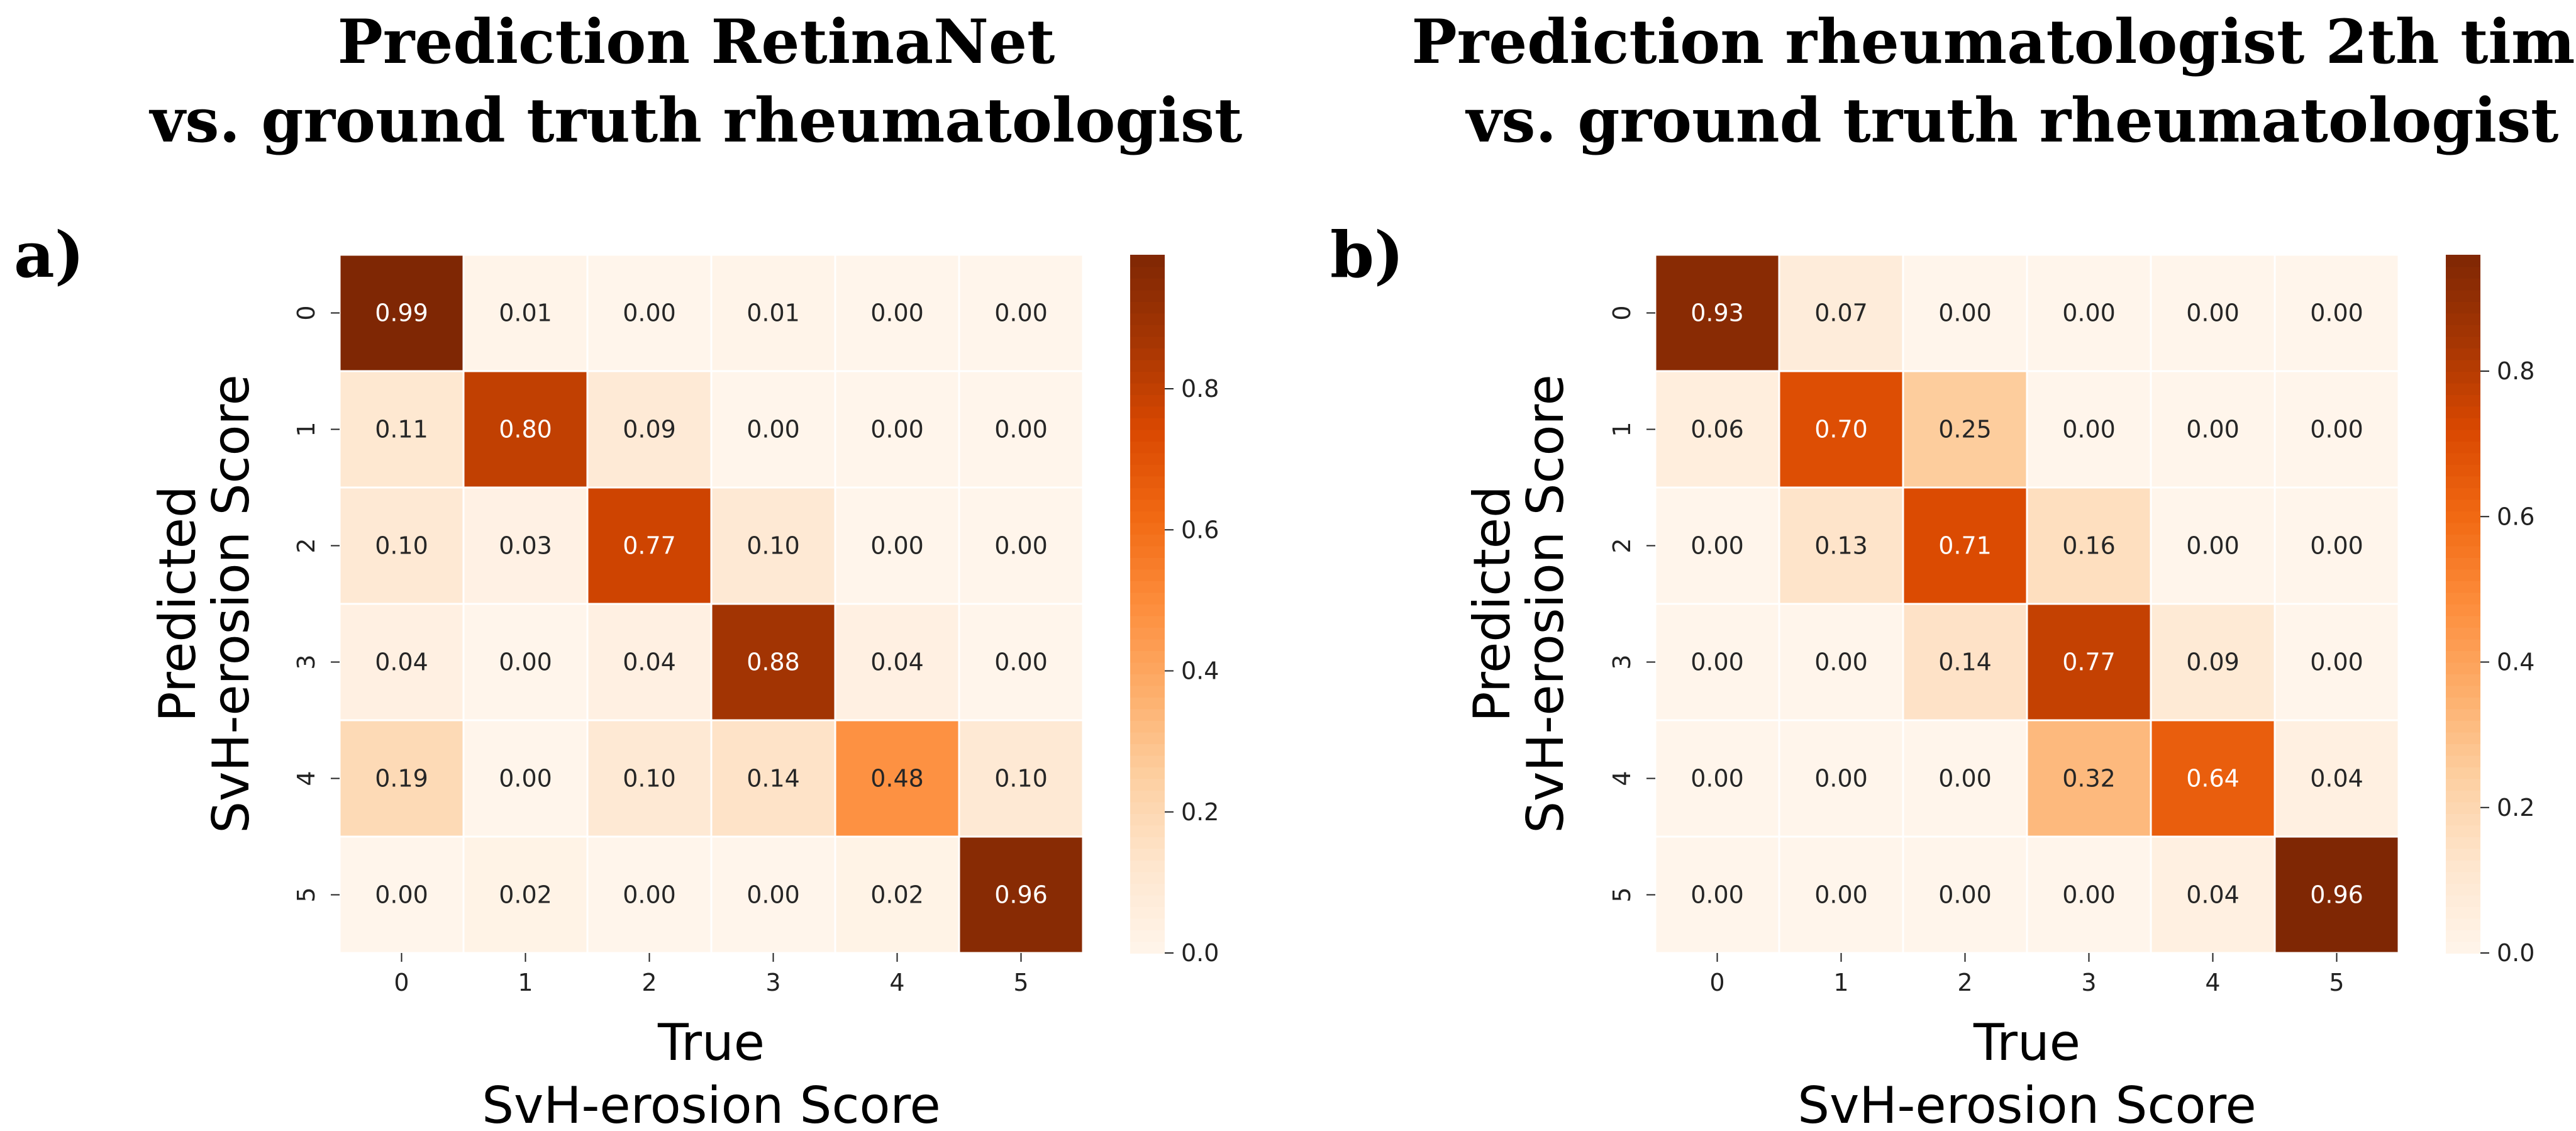 The image size is (2576, 1131). Describe the element at coordinates (696, 41) in the screenshot. I see `chart-title-line: Prediction RetinaNet` at that location.